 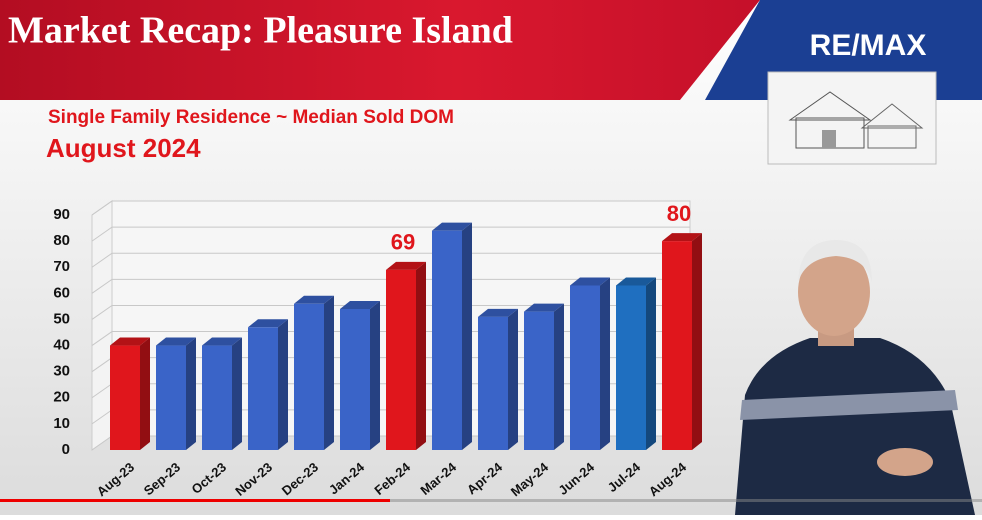 I want to click on y-tick-label: 40, so click(x=61, y=345).